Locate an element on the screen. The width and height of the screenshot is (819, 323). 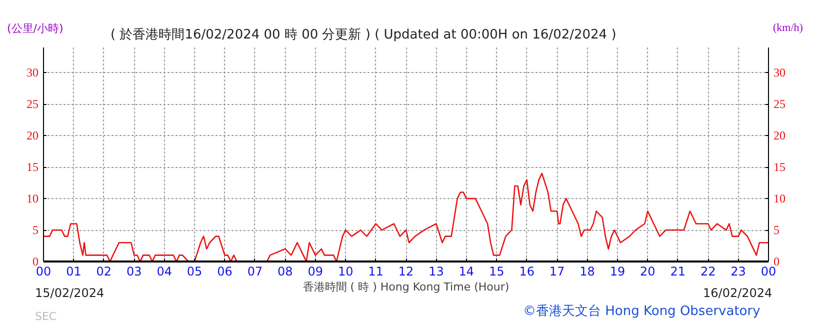
x-tick-label: 10 is located at coordinates (346, 271).